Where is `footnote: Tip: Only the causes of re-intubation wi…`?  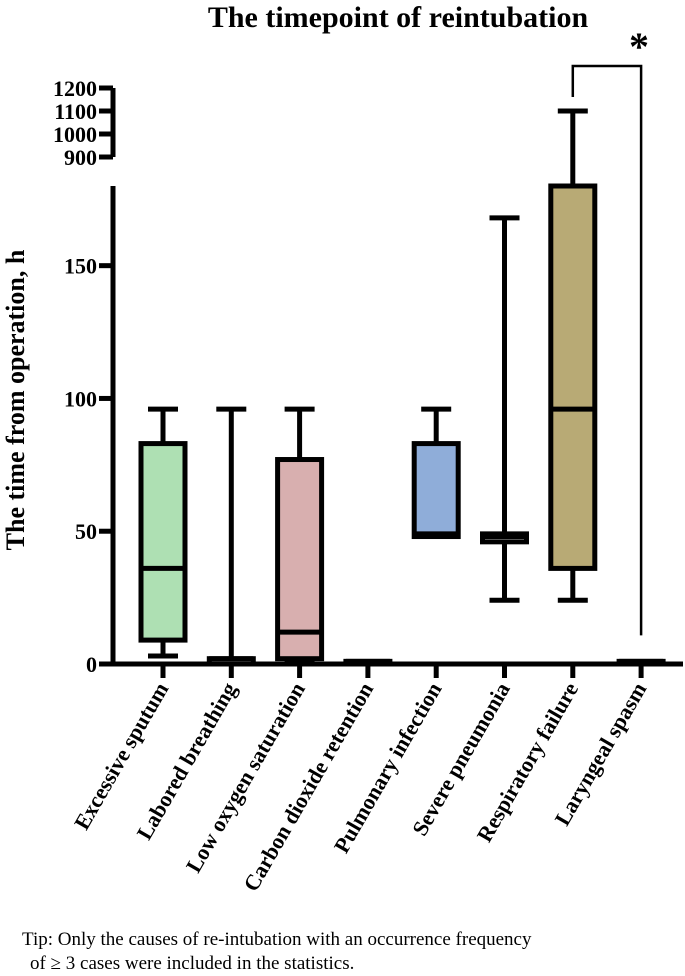 footnote: Tip: Only the causes of re-intubation wi… is located at coordinates (352, 952).